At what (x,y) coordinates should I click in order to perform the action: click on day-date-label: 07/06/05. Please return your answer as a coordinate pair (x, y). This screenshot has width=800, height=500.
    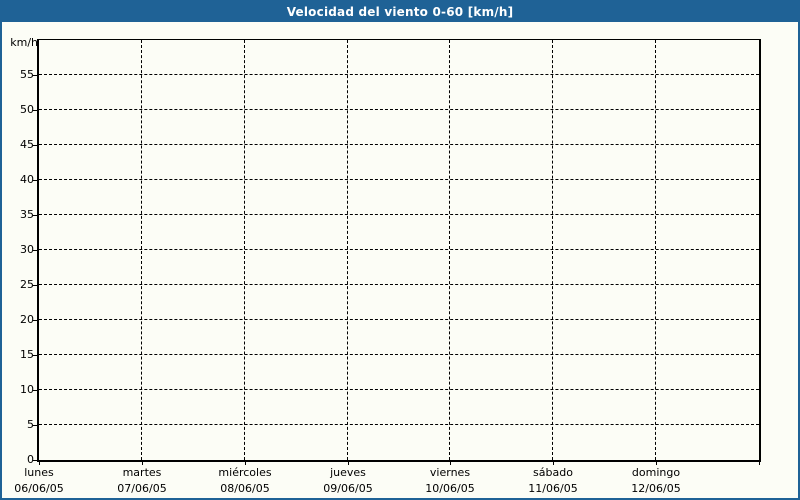
    Looking at the image, I should click on (142, 488).